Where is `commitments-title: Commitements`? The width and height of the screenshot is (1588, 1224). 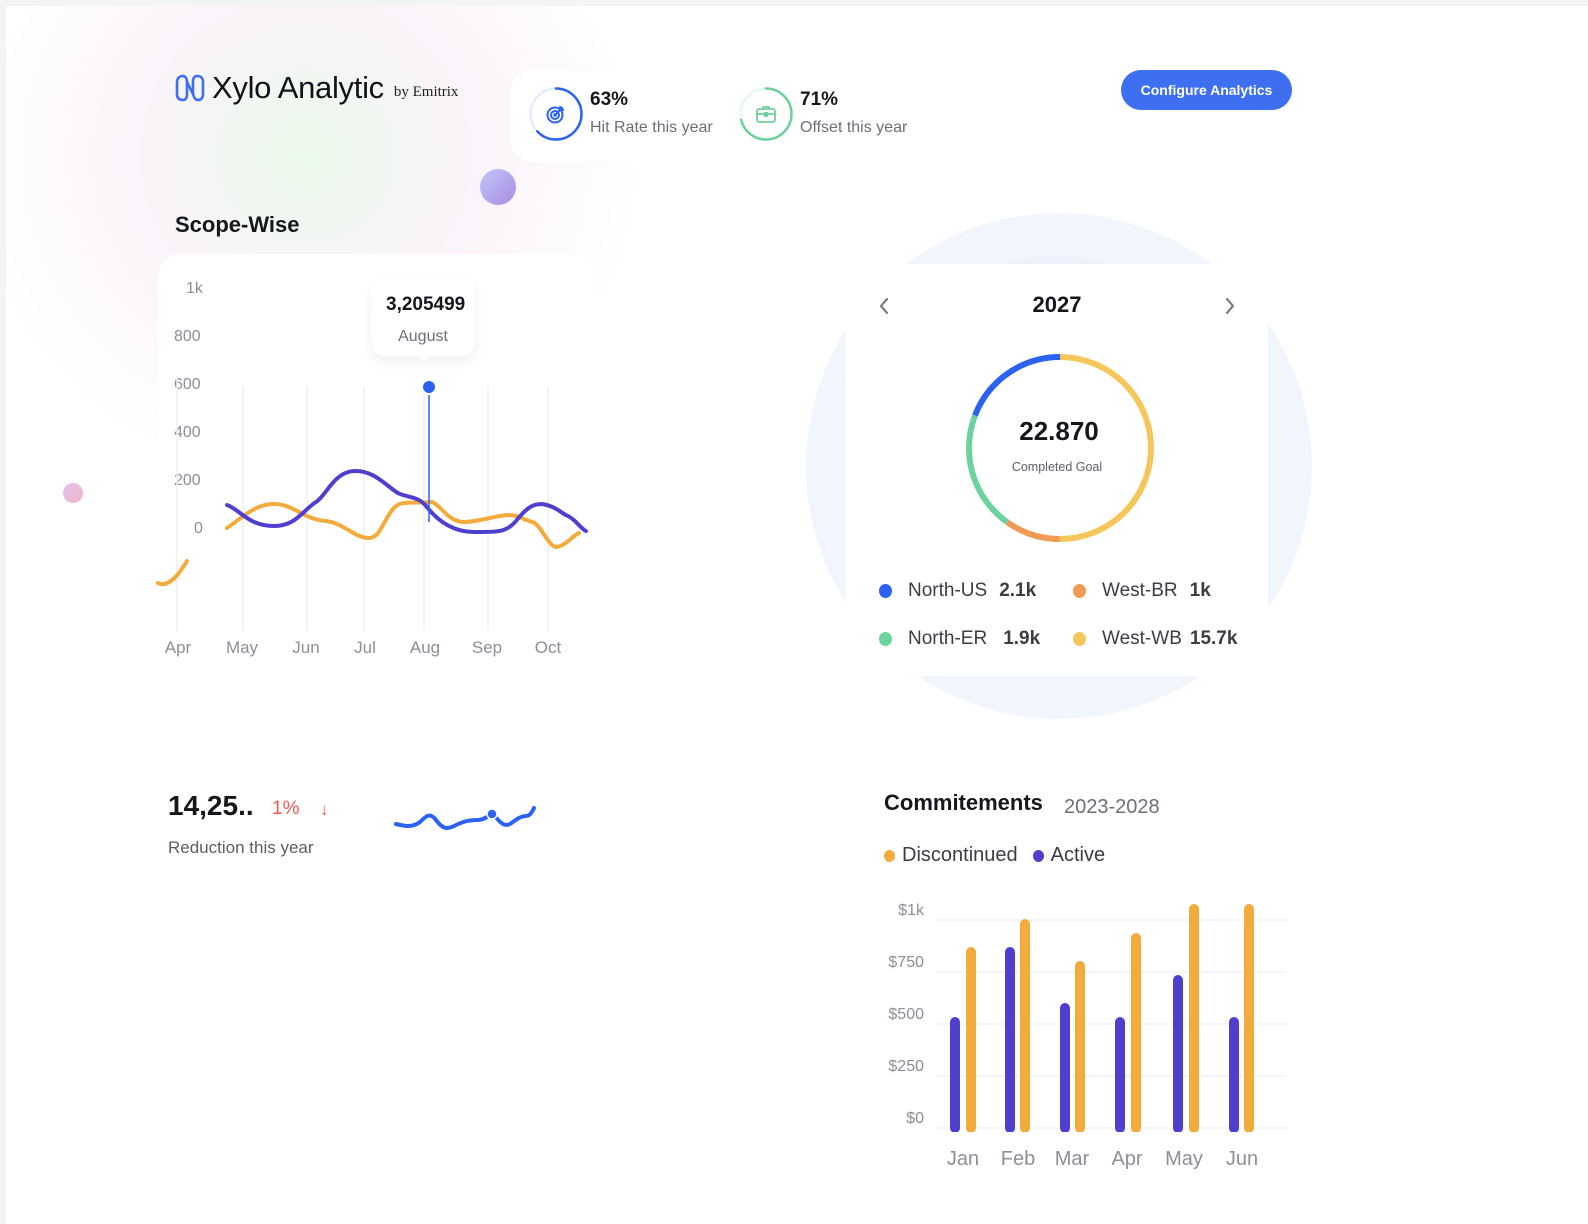
commitments-title: Commitements is located at coordinates (963, 802).